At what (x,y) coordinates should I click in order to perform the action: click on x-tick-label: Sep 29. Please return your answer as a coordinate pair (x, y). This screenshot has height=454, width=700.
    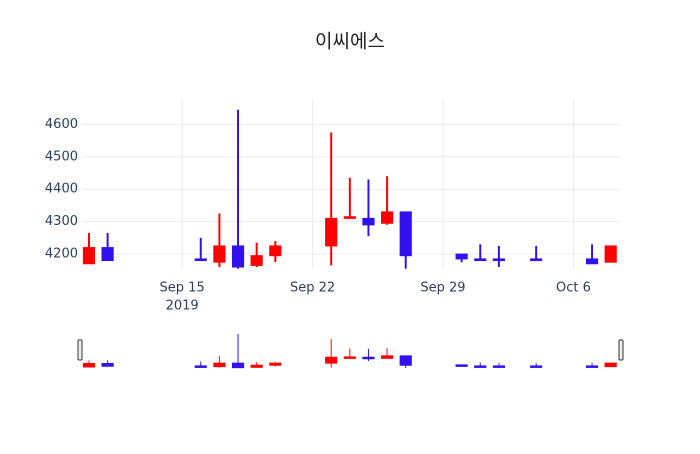
    Looking at the image, I should click on (442, 288).